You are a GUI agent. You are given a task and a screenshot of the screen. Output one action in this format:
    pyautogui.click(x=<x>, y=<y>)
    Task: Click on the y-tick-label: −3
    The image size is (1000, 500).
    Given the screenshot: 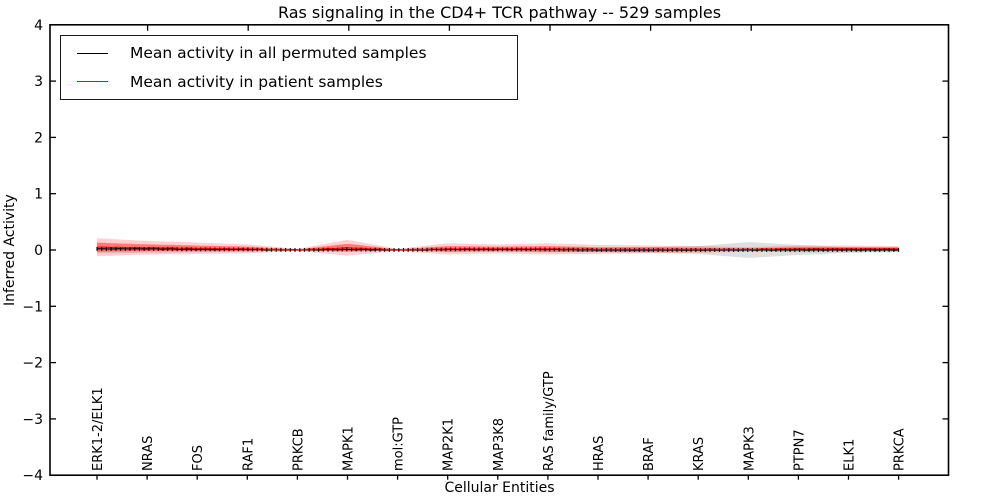 What is the action you would take?
    pyautogui.click(x=32, y=420)
    